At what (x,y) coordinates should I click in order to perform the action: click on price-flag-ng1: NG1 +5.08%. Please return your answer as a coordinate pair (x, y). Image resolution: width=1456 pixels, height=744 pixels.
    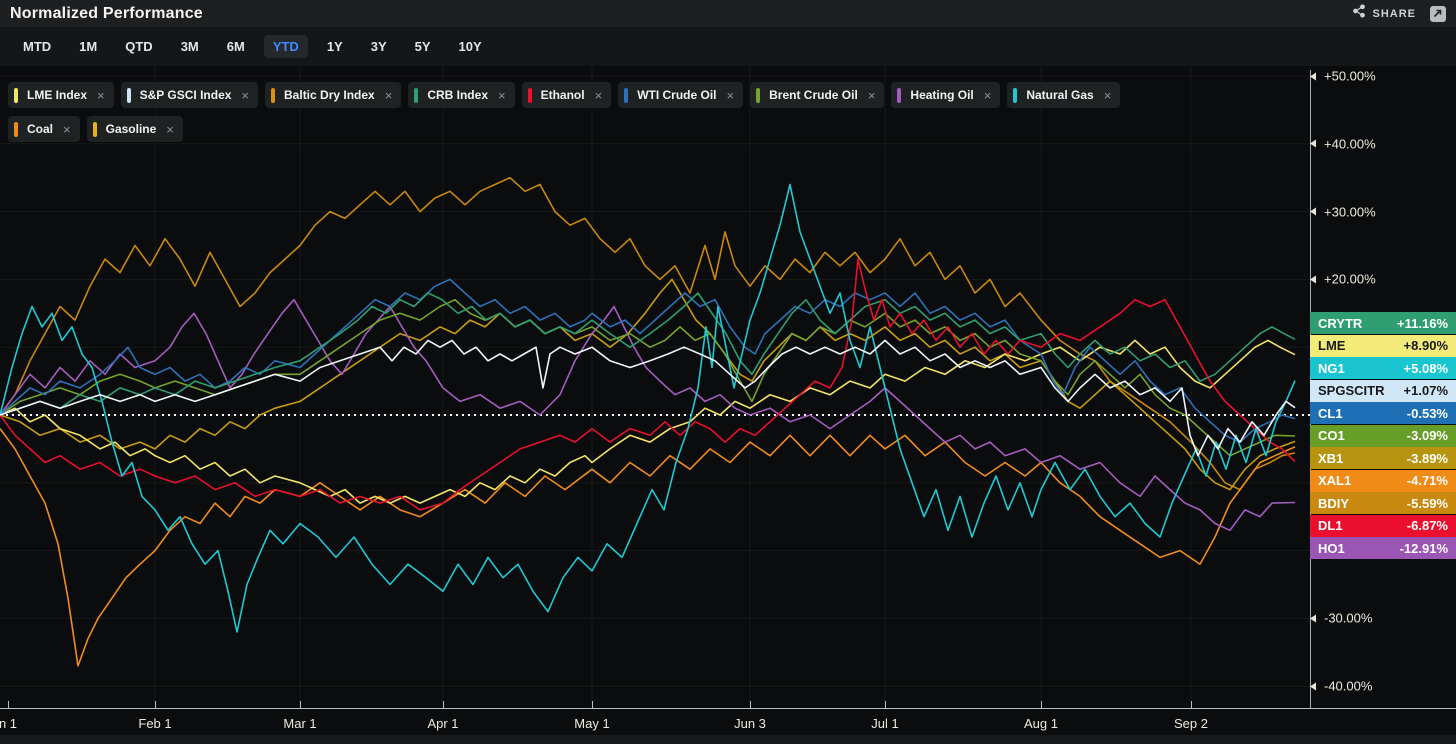
    Looking at the image, I should click on (1383, 368).